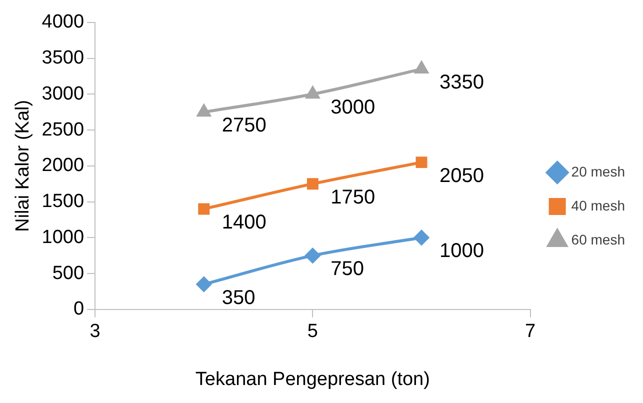  Describe the element at coordinates (78, 309) in the screenshot. I see `y-tick-label: 0` at that location.